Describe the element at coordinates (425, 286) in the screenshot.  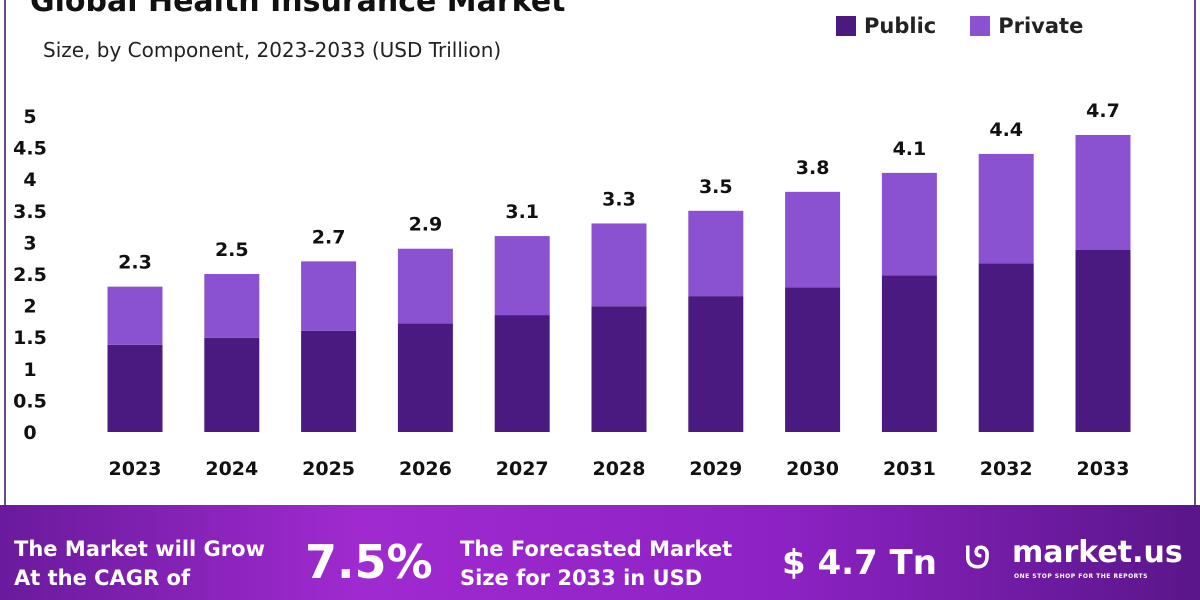
I see `bar-private-2026` at that location.